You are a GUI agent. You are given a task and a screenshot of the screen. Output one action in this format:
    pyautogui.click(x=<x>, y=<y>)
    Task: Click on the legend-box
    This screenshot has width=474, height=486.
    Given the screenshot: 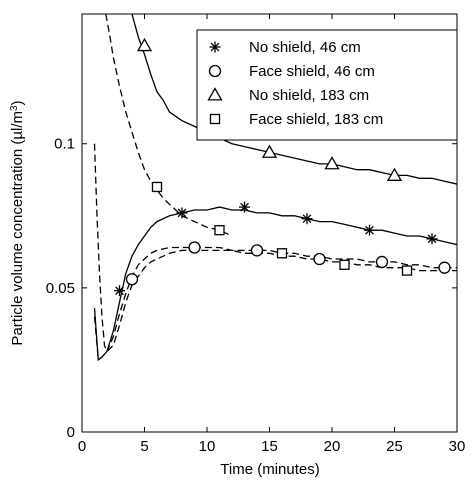 What is the action you would take?
    pyautogui.click(x=327, y=85)
    